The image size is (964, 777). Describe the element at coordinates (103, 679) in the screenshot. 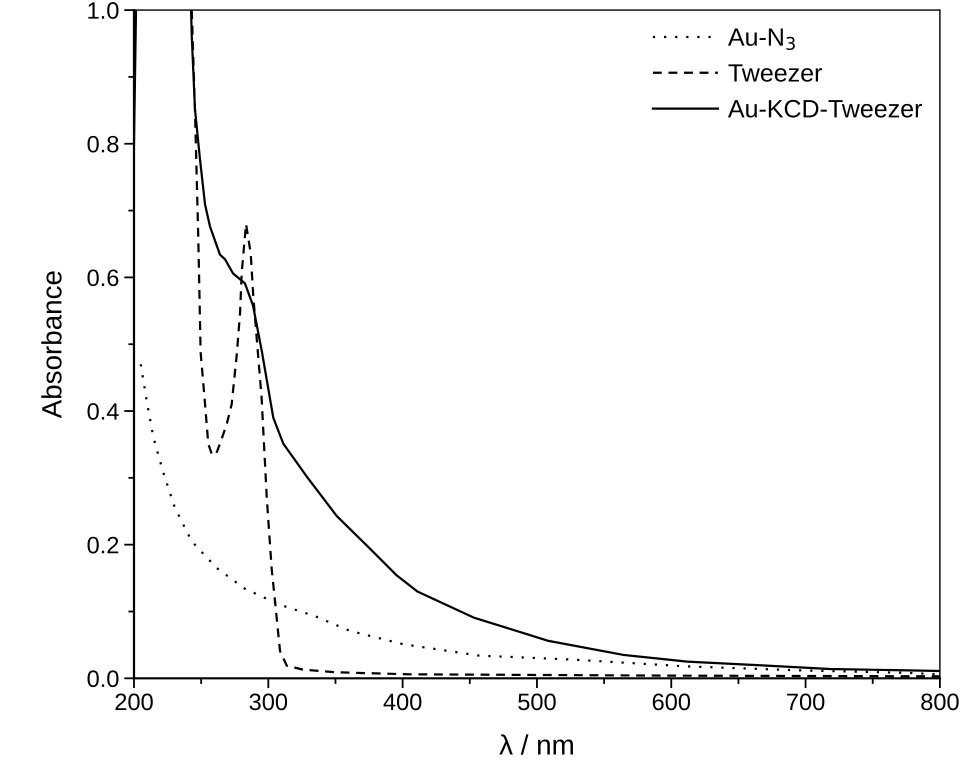

I see `y-tick-label: 0.0` at that location.